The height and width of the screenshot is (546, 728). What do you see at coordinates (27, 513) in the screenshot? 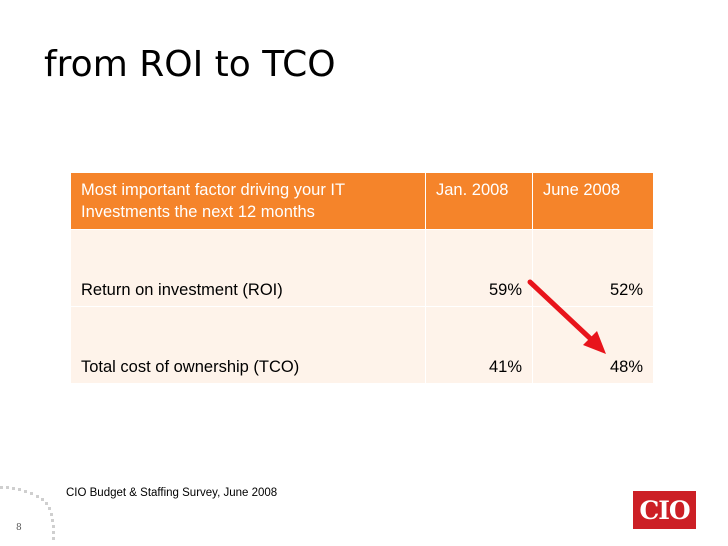
I see `decorative-dots-icon` at bounding box center [27, 513].